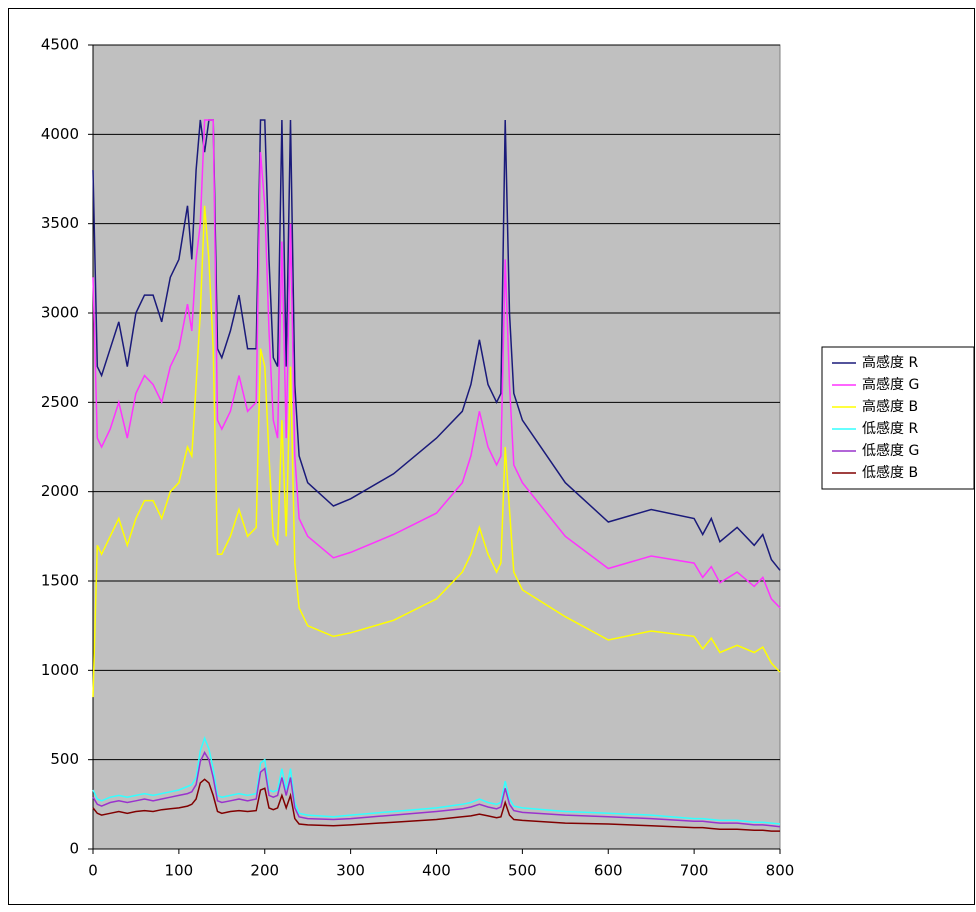  I want to click on x-tick-label: 200, so click(264, 871).